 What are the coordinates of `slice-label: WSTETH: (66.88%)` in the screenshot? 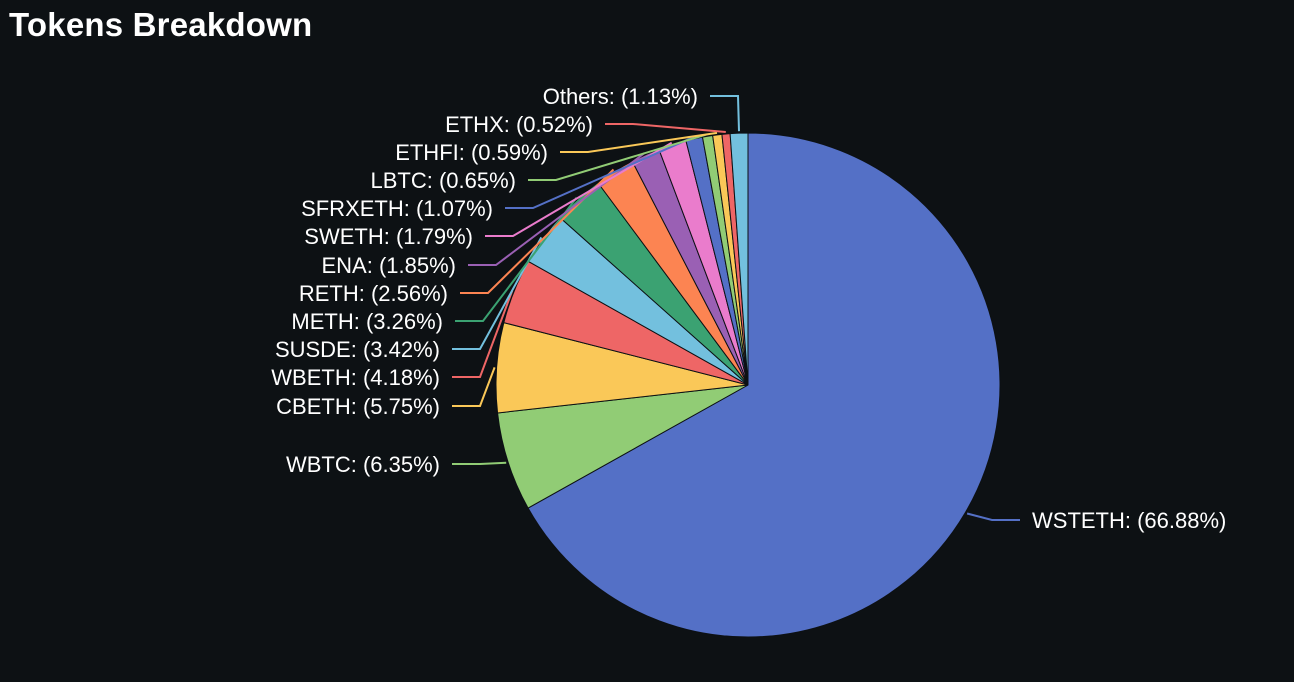 It's located at (1129, 520).